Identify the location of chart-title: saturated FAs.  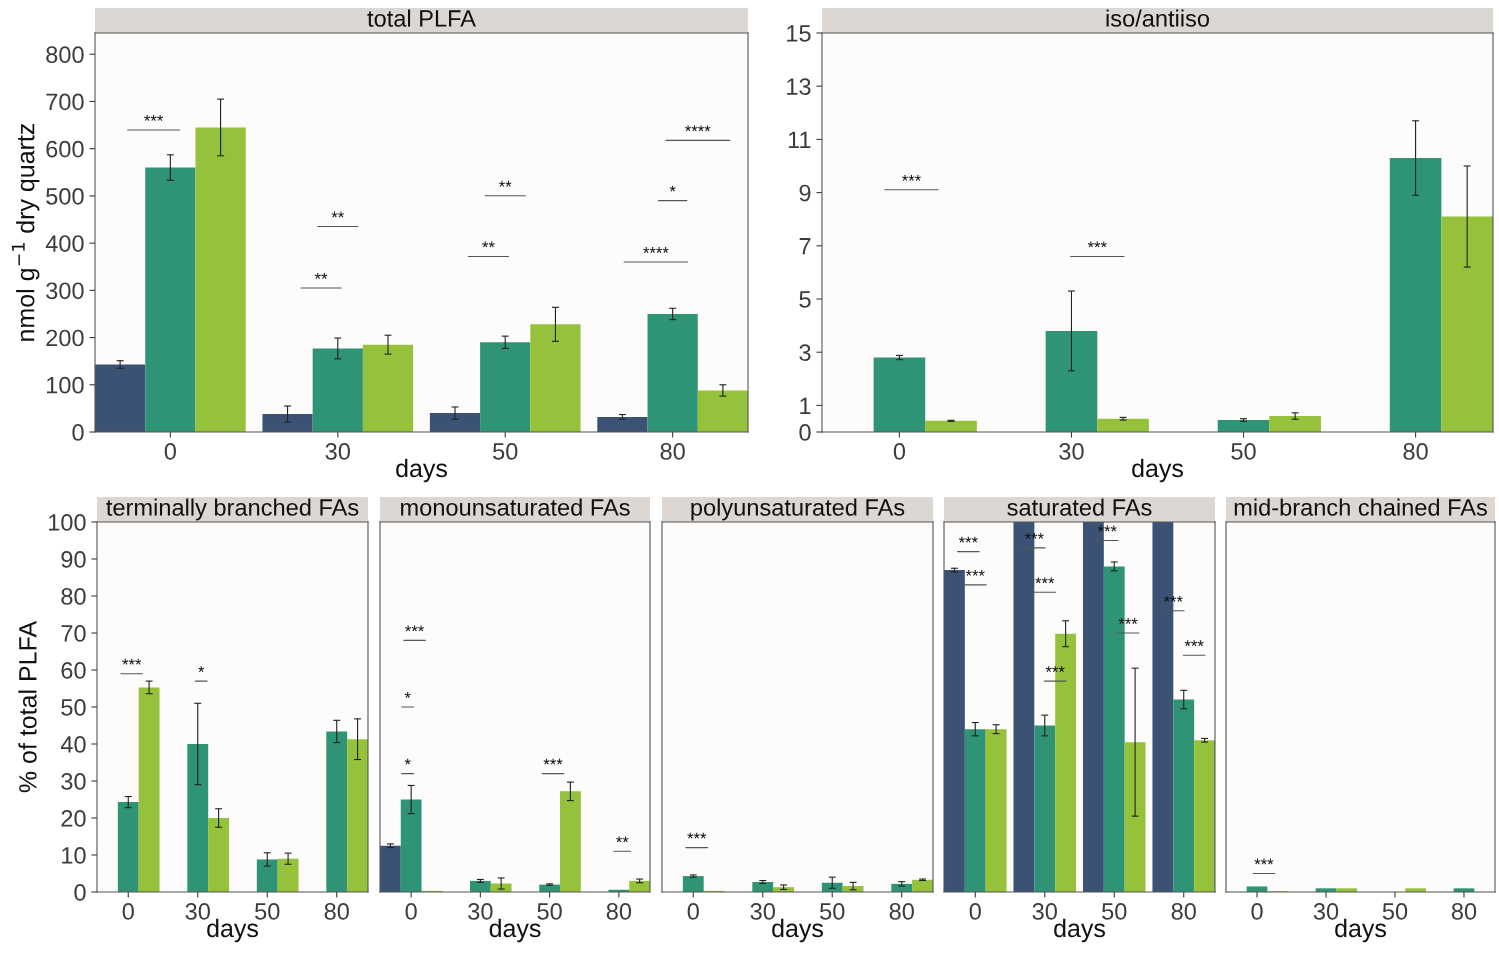
(1079, 507).